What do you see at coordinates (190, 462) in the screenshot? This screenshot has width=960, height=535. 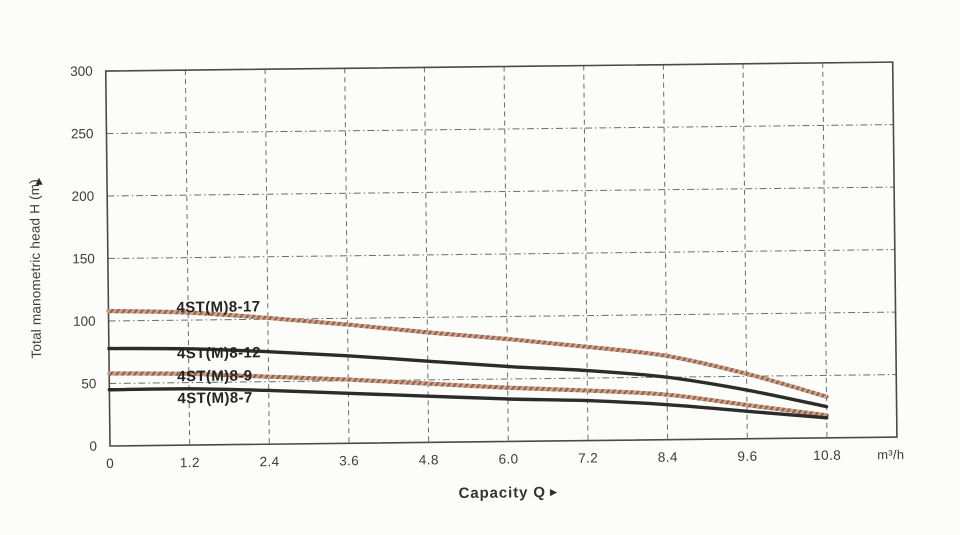 I see `x-tick-label-1: 1.2` at bounding box center [190, 462].